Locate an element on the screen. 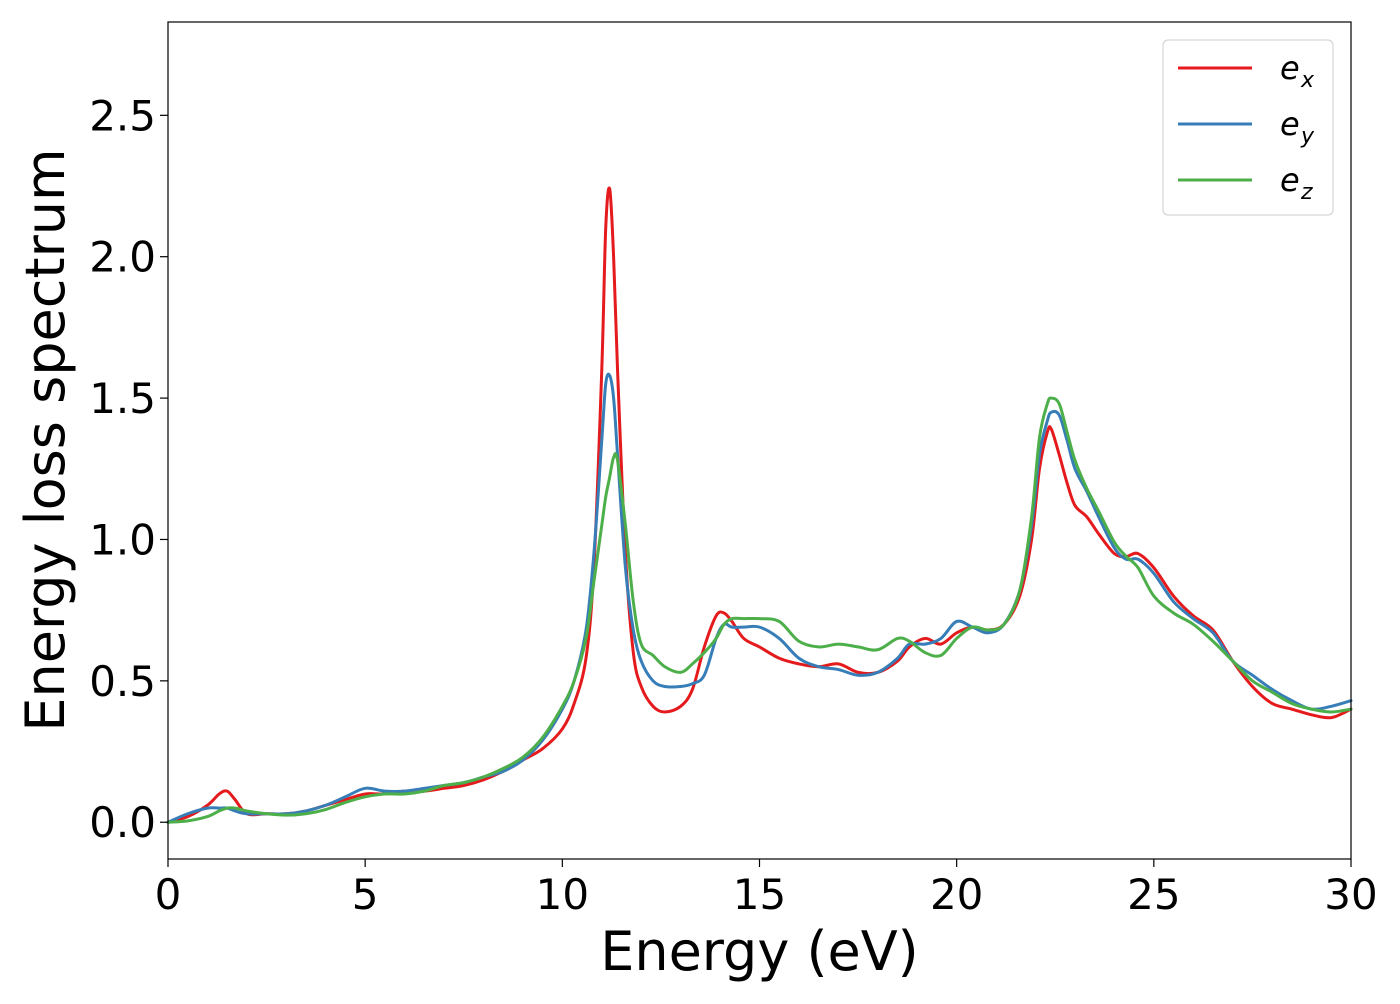 The width and height of the screenshot is (1400, 1004). legend-label-subscript: y is located at coordinates (1307, 136).